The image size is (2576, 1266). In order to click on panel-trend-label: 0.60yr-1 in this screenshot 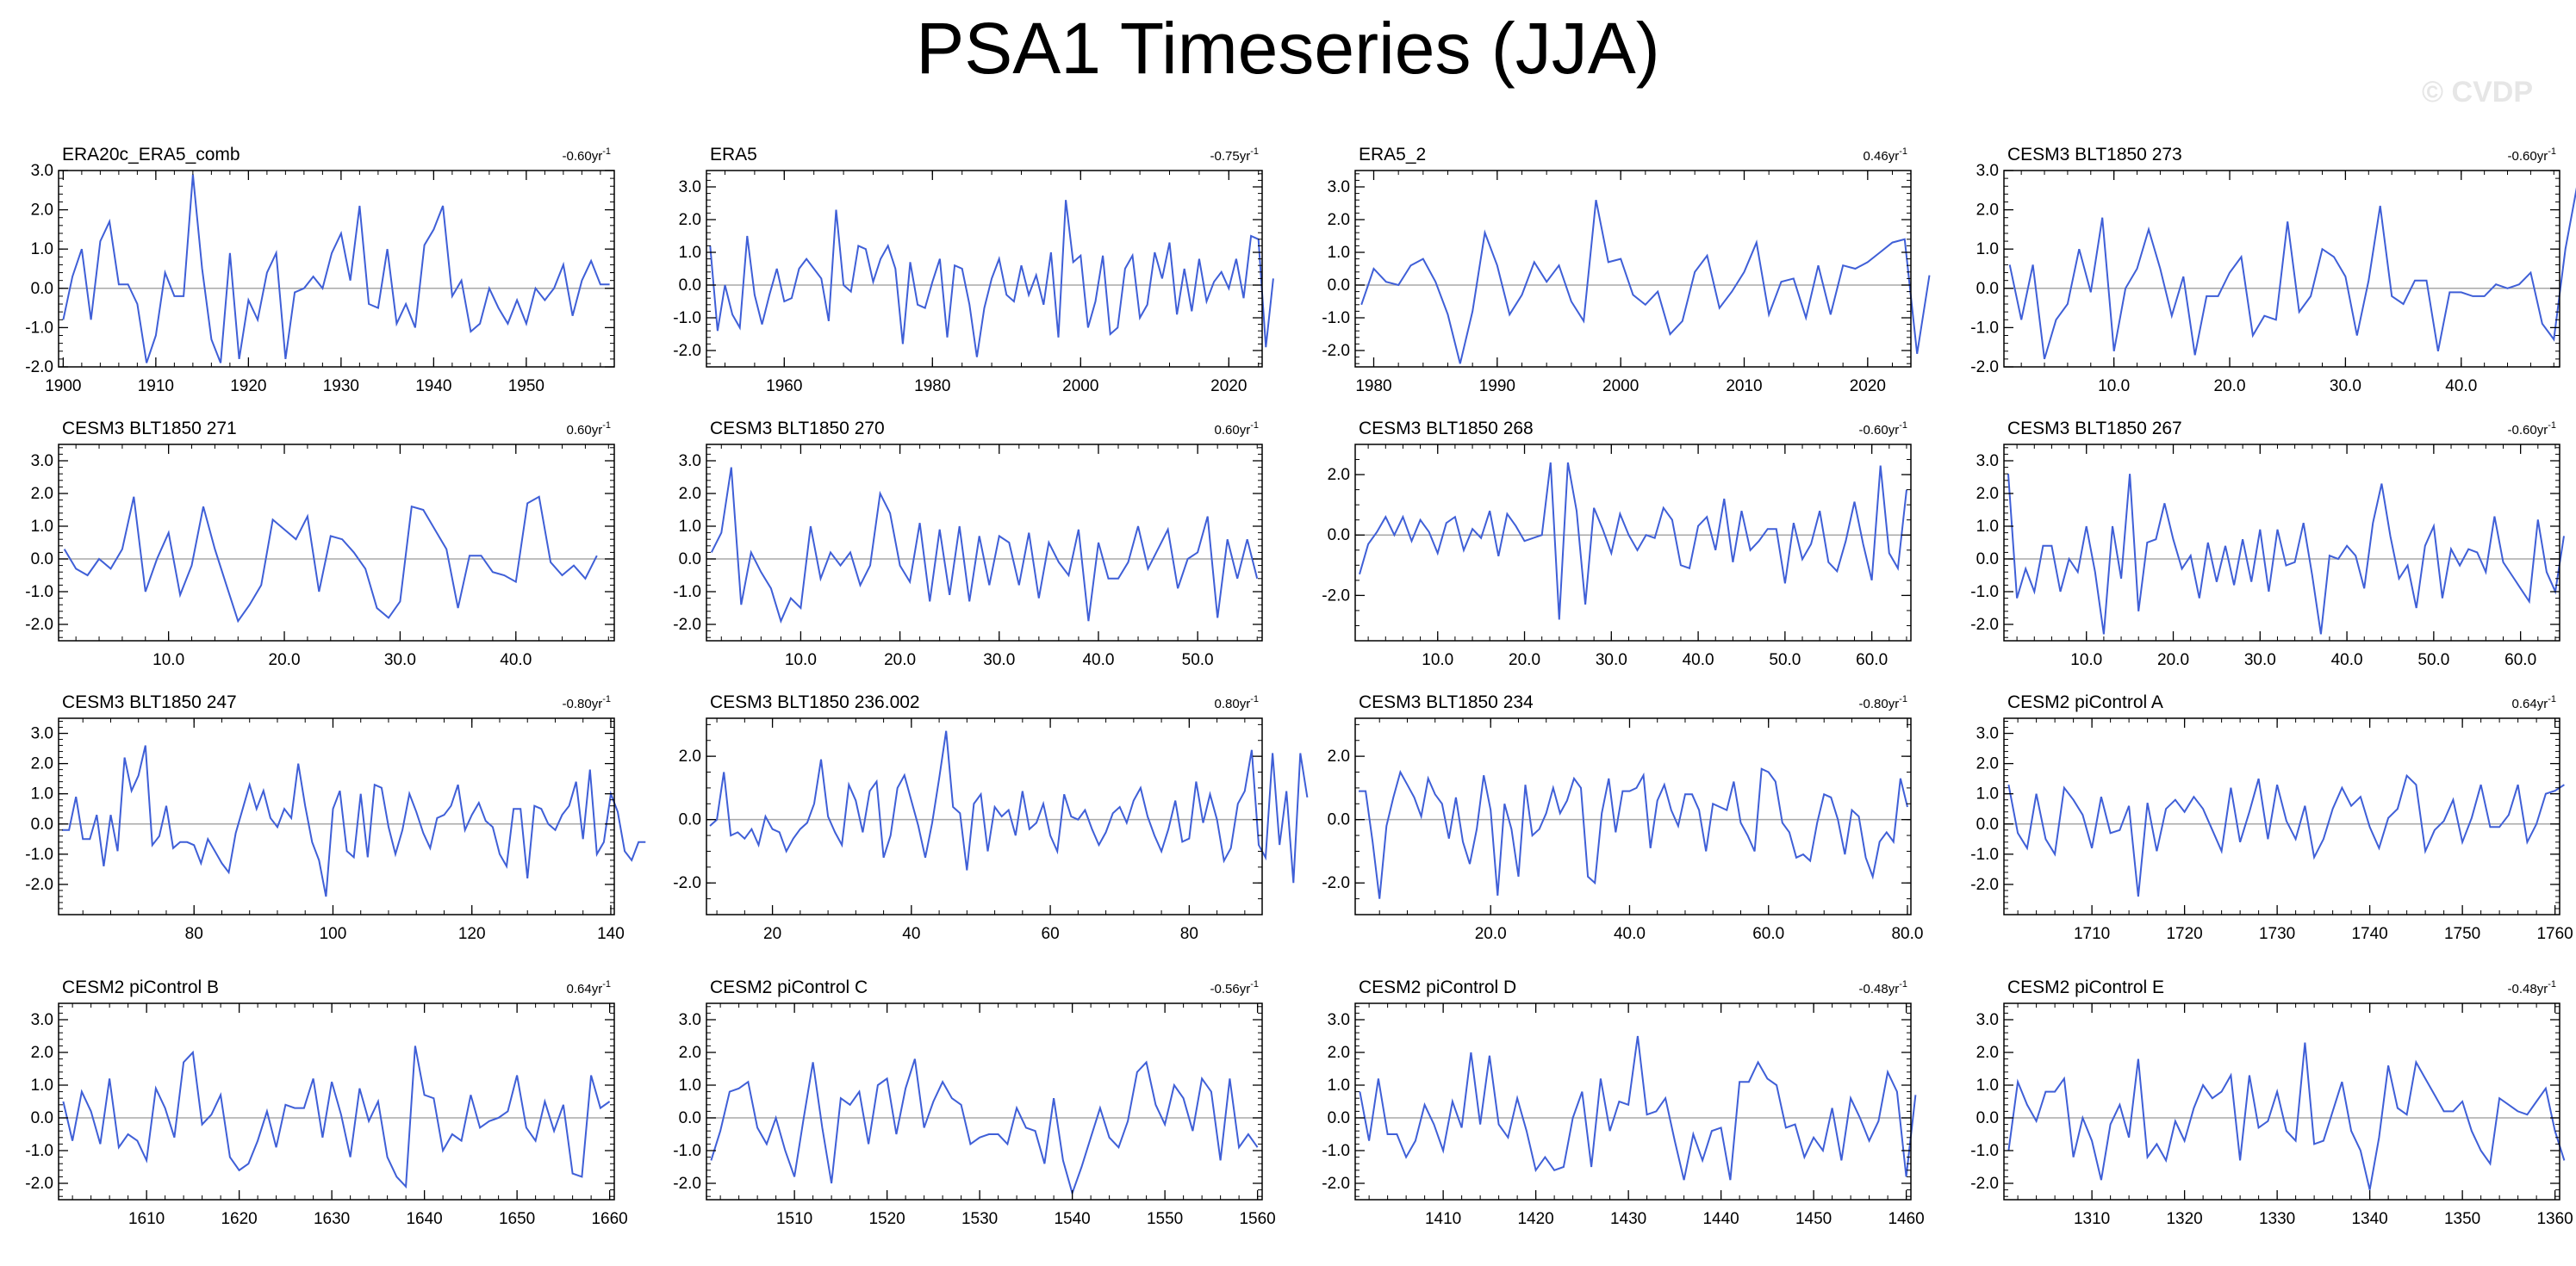, I will do `click(1237, 429)`.